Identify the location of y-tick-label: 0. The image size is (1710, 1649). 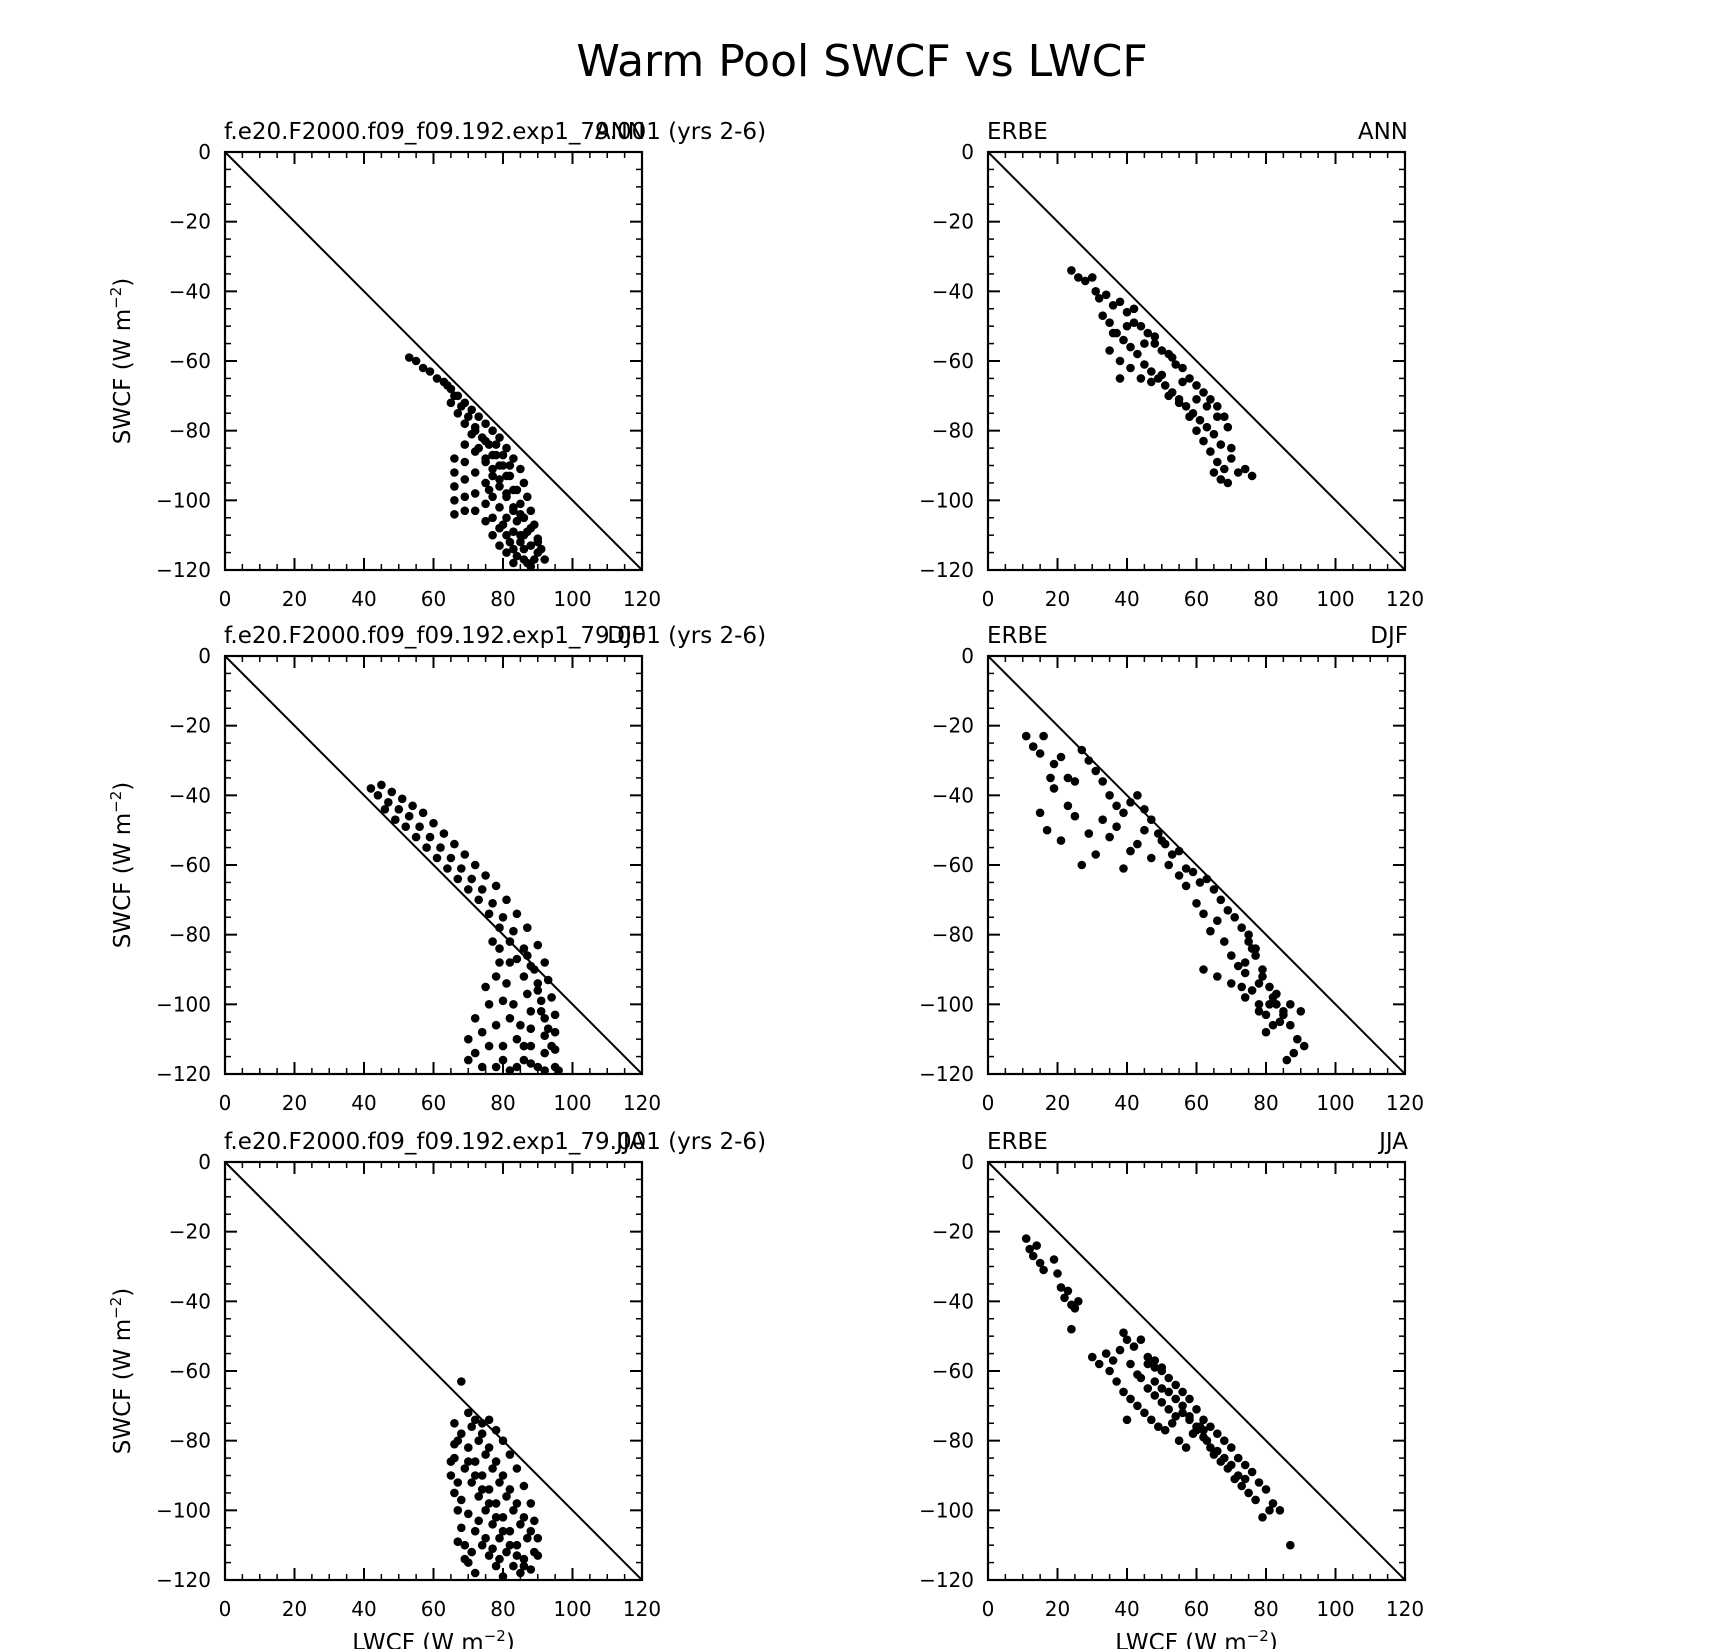
(967, 152).